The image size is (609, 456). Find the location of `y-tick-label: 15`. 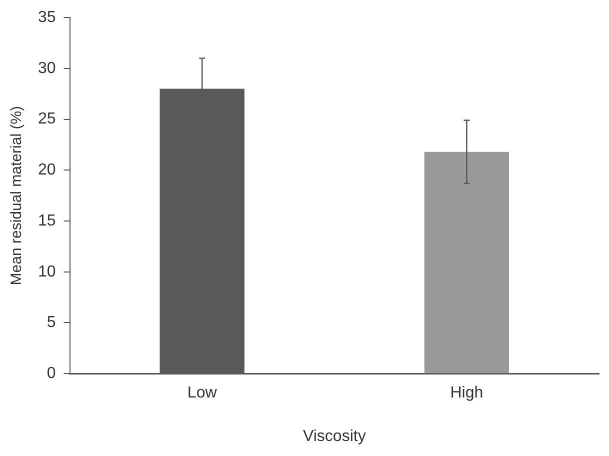

y-tick-label: 15 is located at coordinates (47, 221).